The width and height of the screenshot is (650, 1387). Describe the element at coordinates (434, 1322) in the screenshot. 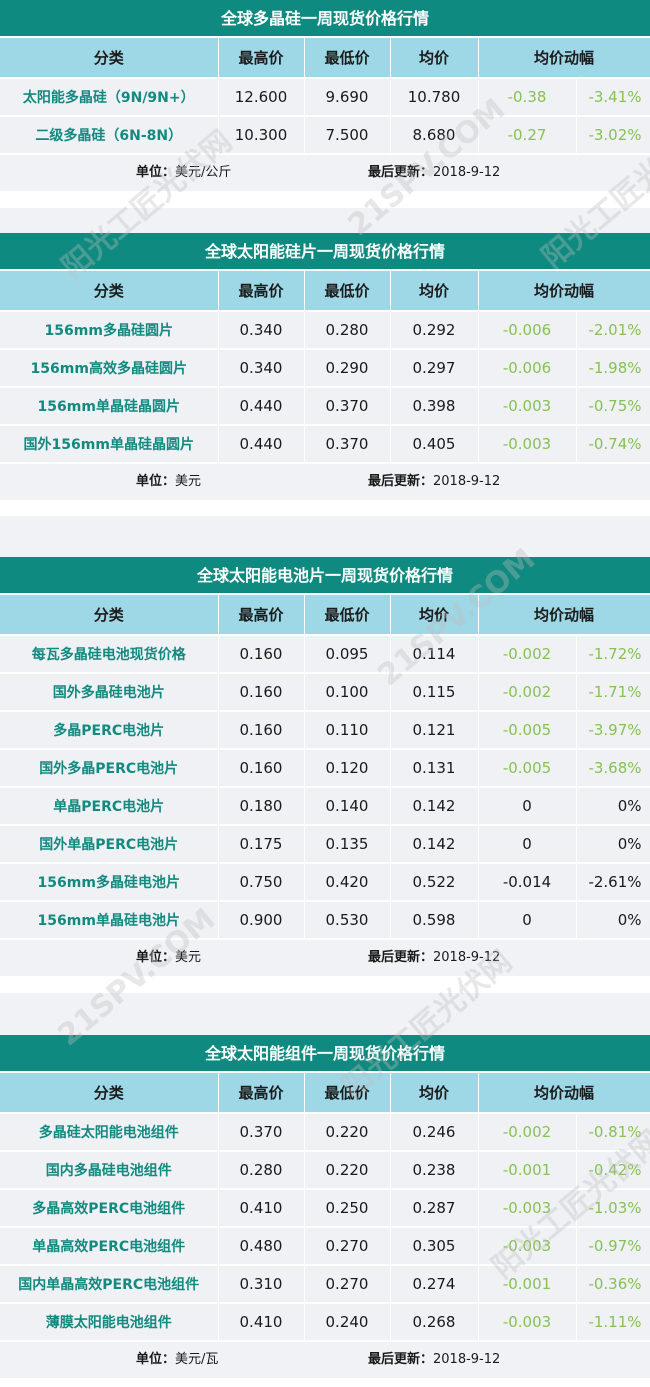

I see `avg-price-cell: 0.268` at that location.